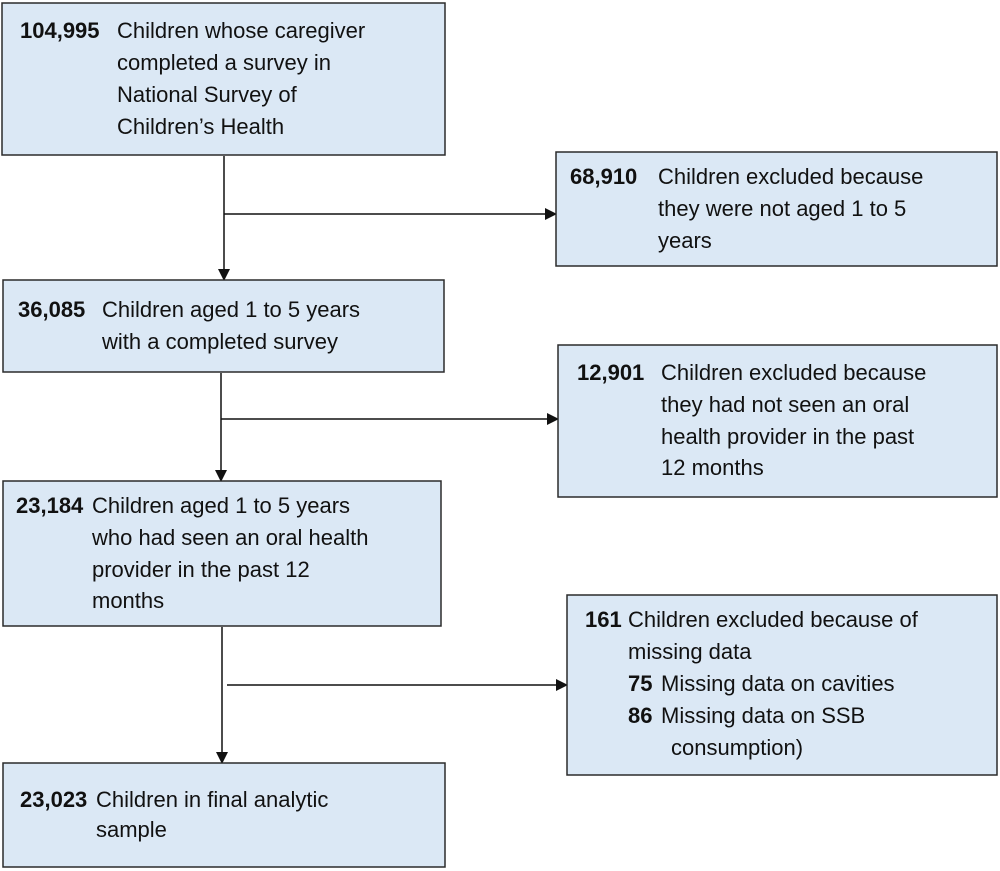 This screenshot has width=1000, height=871. What do you see at coordinates (685, 240) in the screenshot?
I see `label-line: years` at bounding box center [685, 240].